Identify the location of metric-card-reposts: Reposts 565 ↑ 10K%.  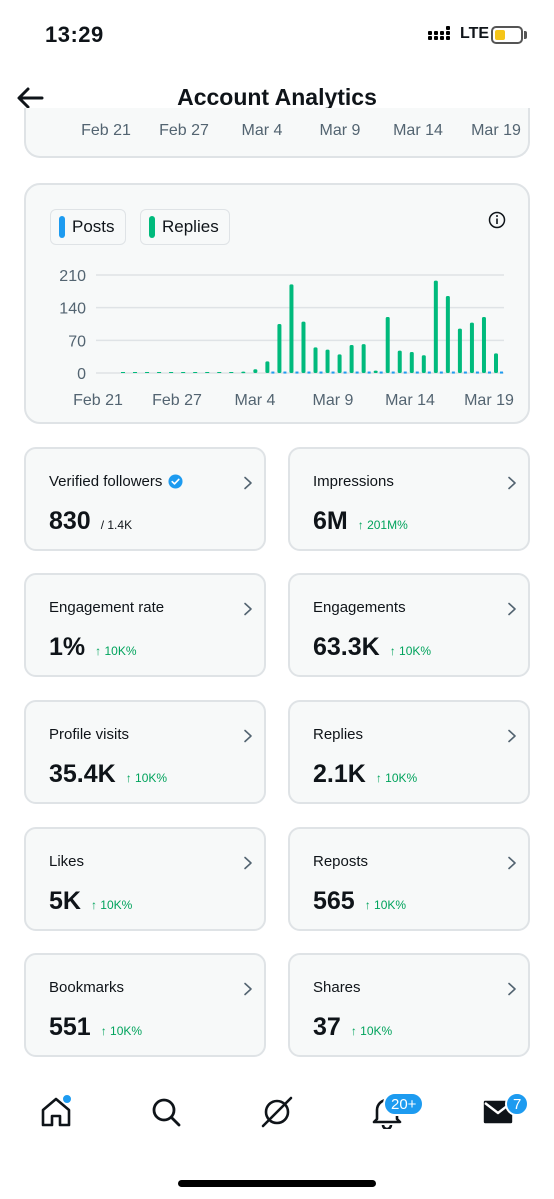
(409, 879).